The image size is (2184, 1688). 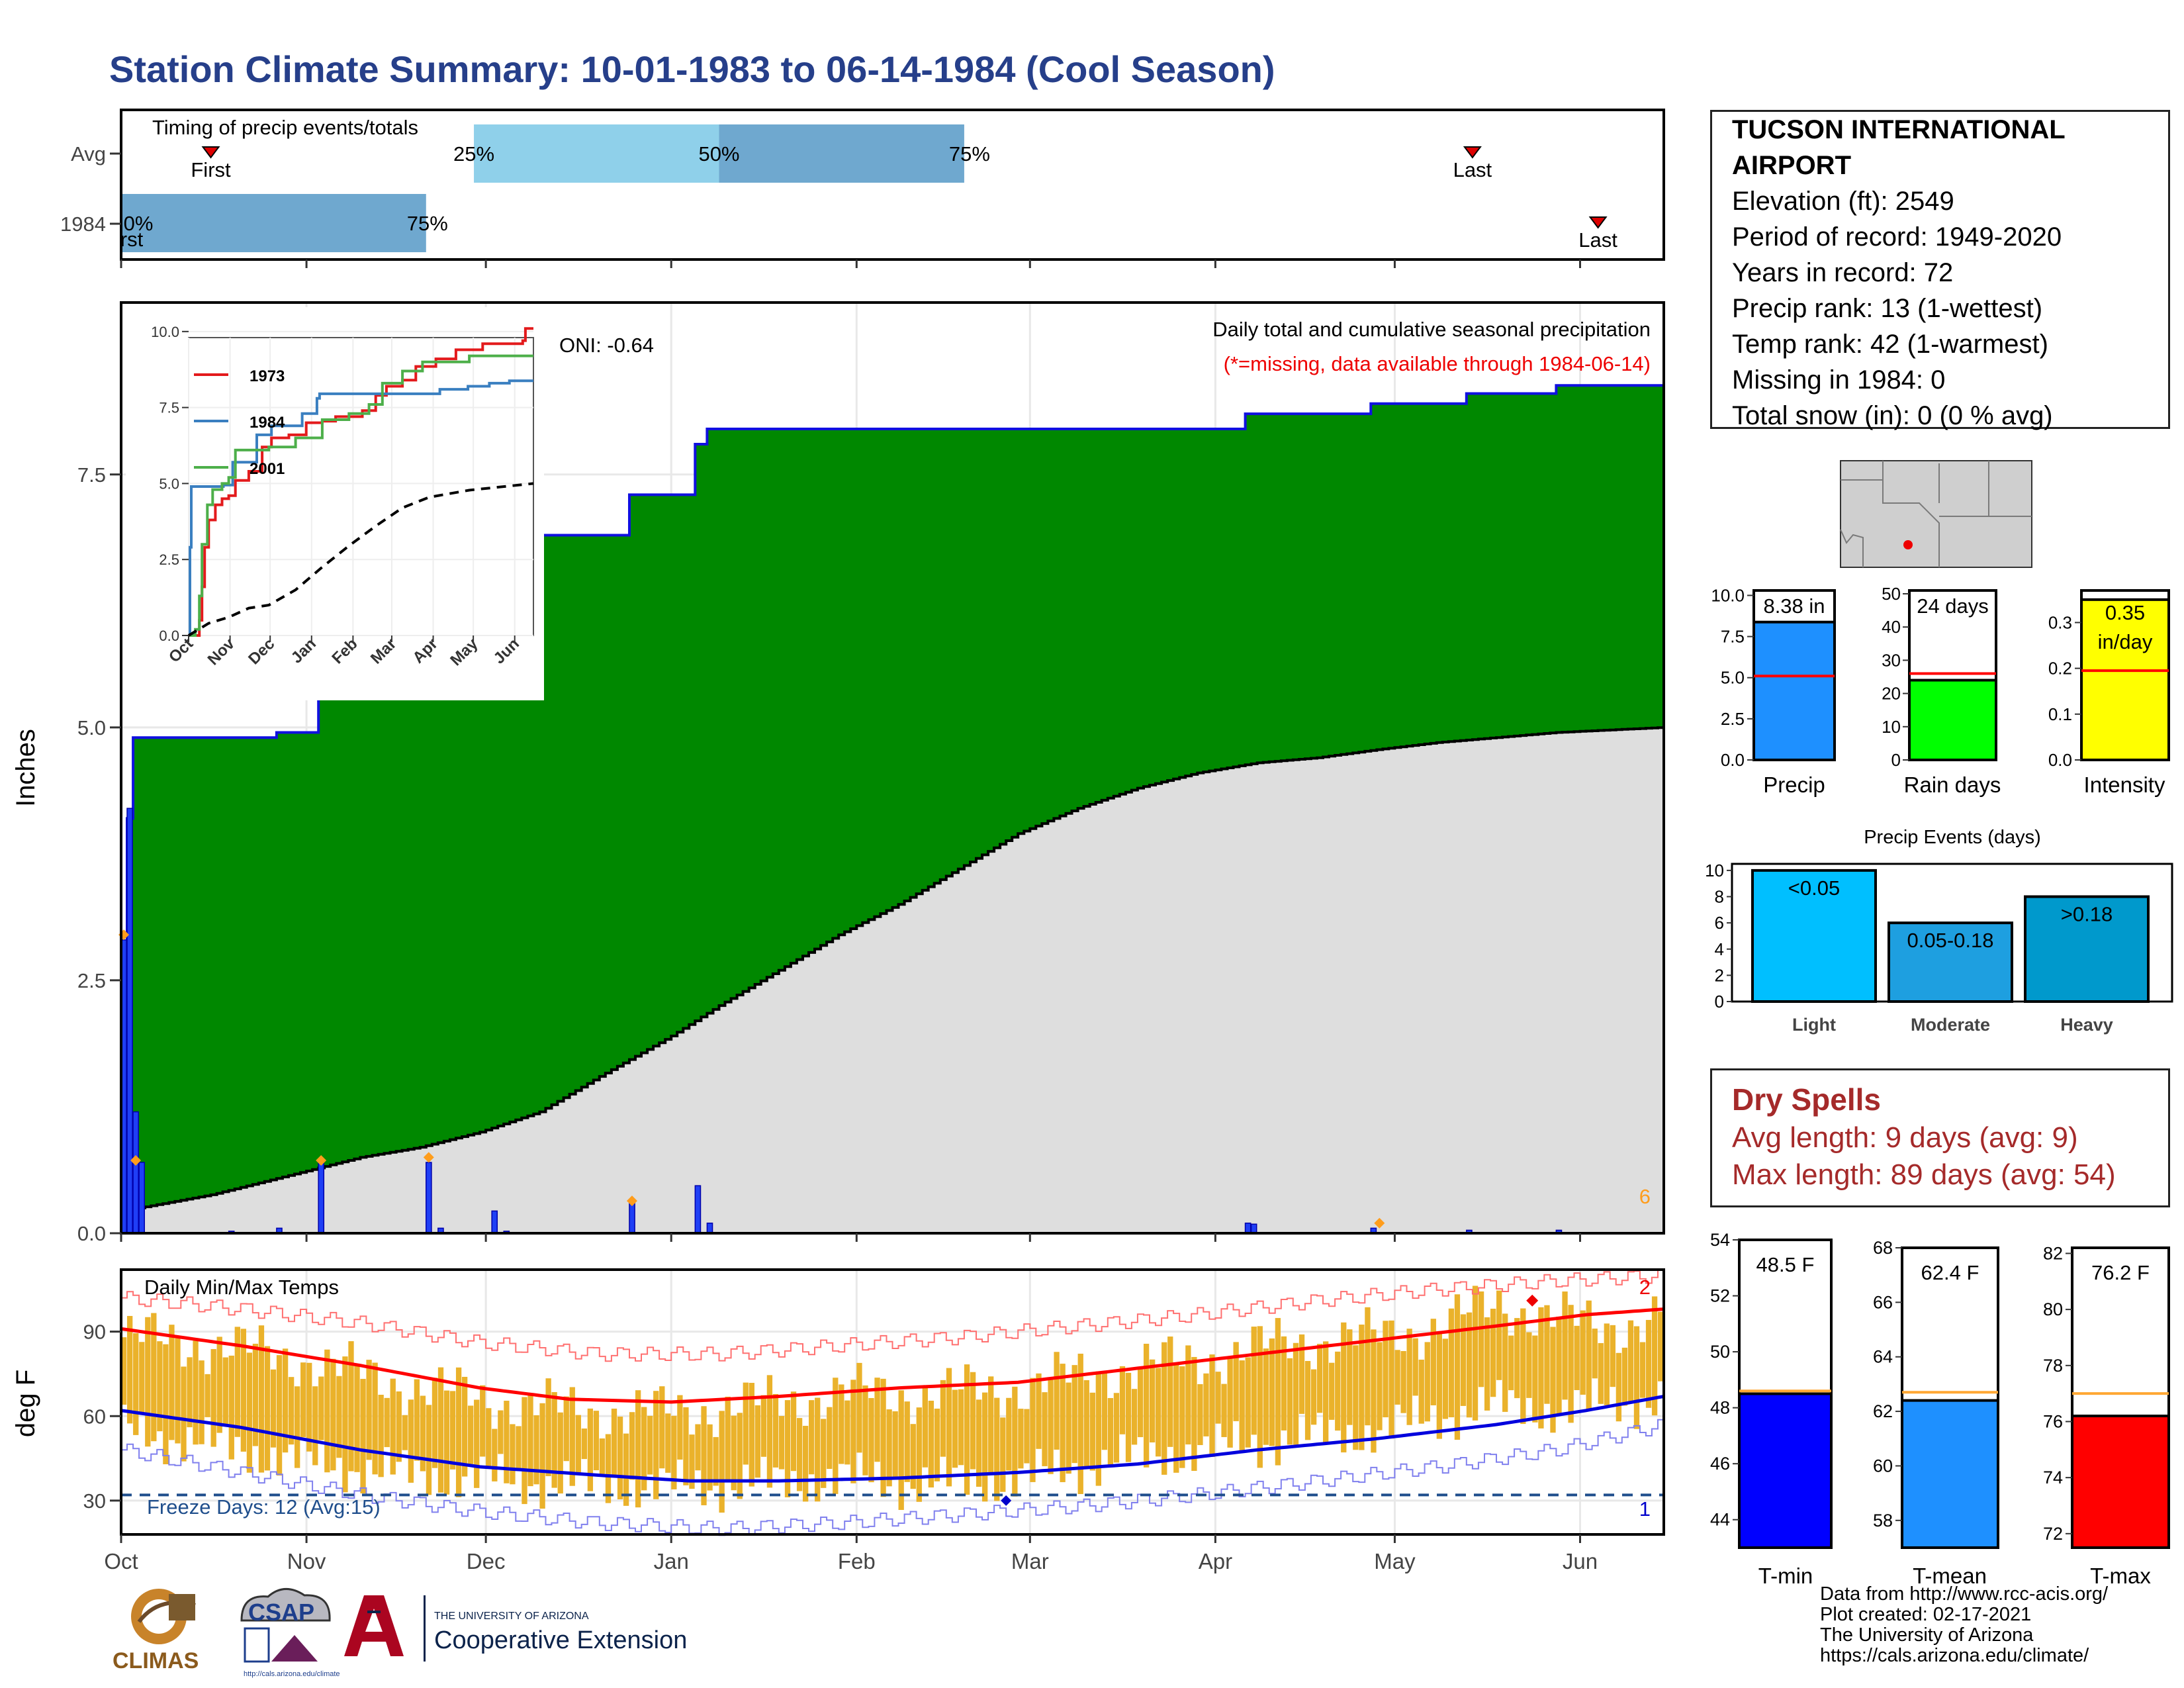 I want to click on temps-record-max-line, so click(x=893, y=1315).